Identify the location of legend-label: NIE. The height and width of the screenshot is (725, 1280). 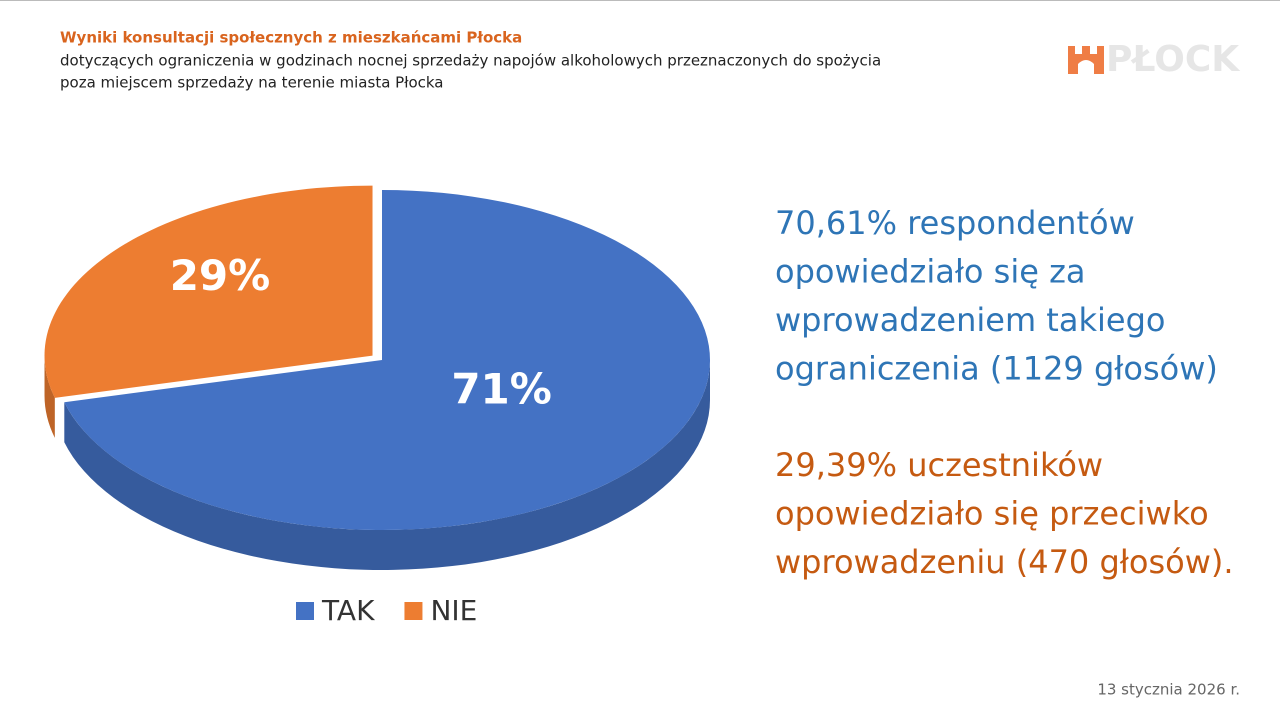
(453, 610).